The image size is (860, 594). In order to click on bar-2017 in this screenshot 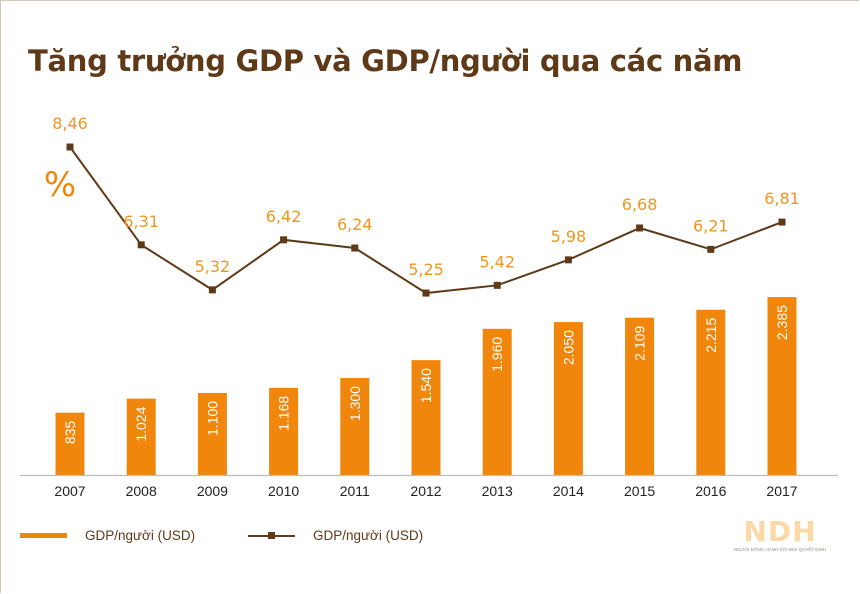, I will do `click(782, 386)`.